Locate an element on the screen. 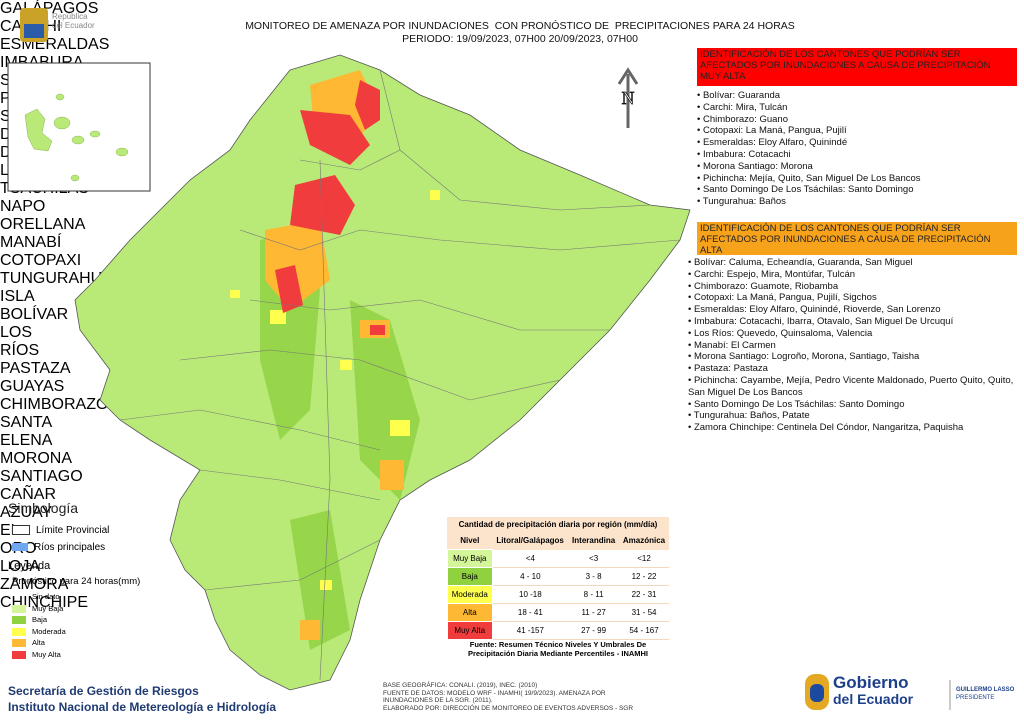 This screenshot has height=724, width=1024. table-row: Alta 18 - 41 11 - 27 31 - 54 is located at coordinates (558, 612).